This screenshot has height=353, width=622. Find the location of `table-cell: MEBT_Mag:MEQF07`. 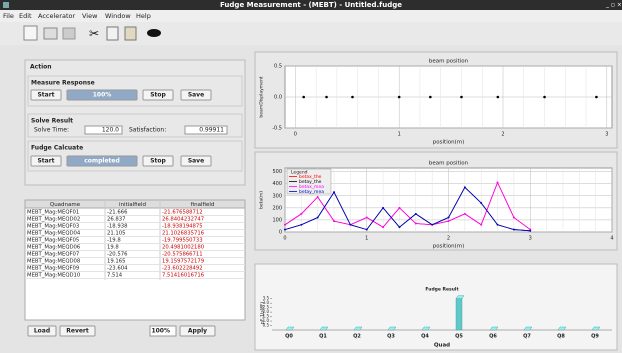

table-cell: MEBT_Mag:MEQF07 is located at coordinates (53, 255).